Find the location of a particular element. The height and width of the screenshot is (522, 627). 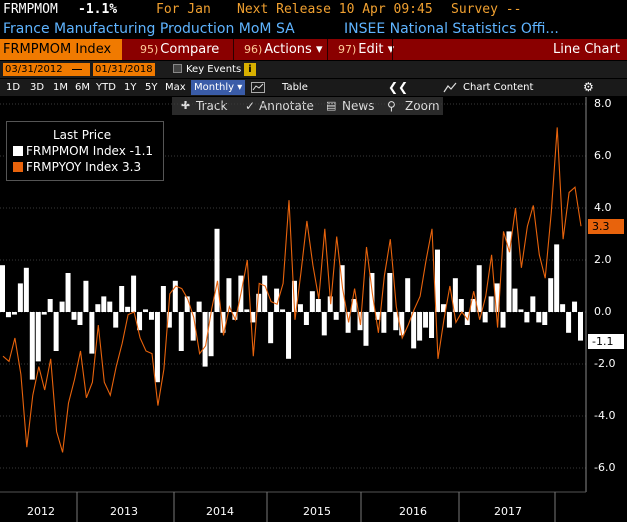

range-1y: 1Y is located at coordinates (130, 87).